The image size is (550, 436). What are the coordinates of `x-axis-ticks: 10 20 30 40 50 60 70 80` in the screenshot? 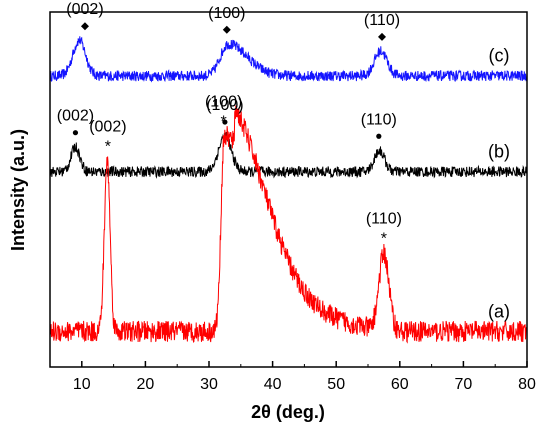 It's located at (292, 377).